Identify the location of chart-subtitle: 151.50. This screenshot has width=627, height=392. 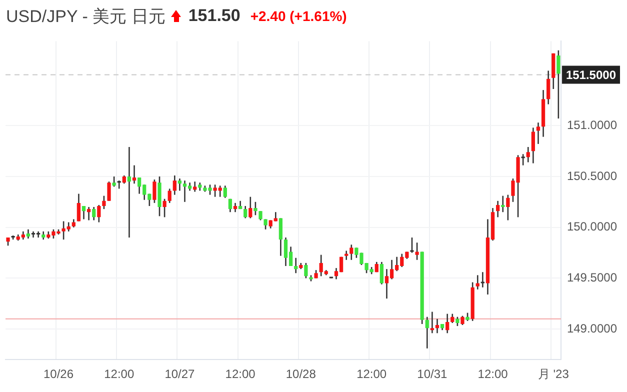
(214, 16).